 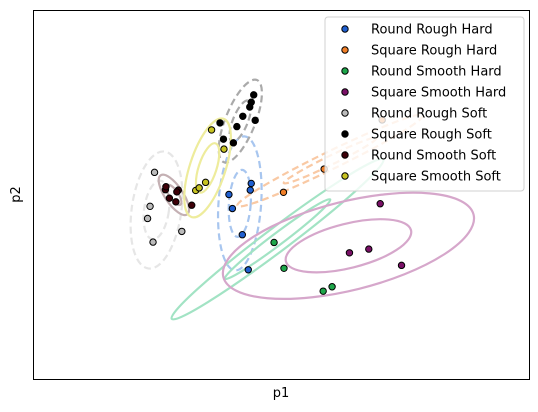 I want to click on legend-label-1: Square Rough Hard, so click(x=434, y=51).